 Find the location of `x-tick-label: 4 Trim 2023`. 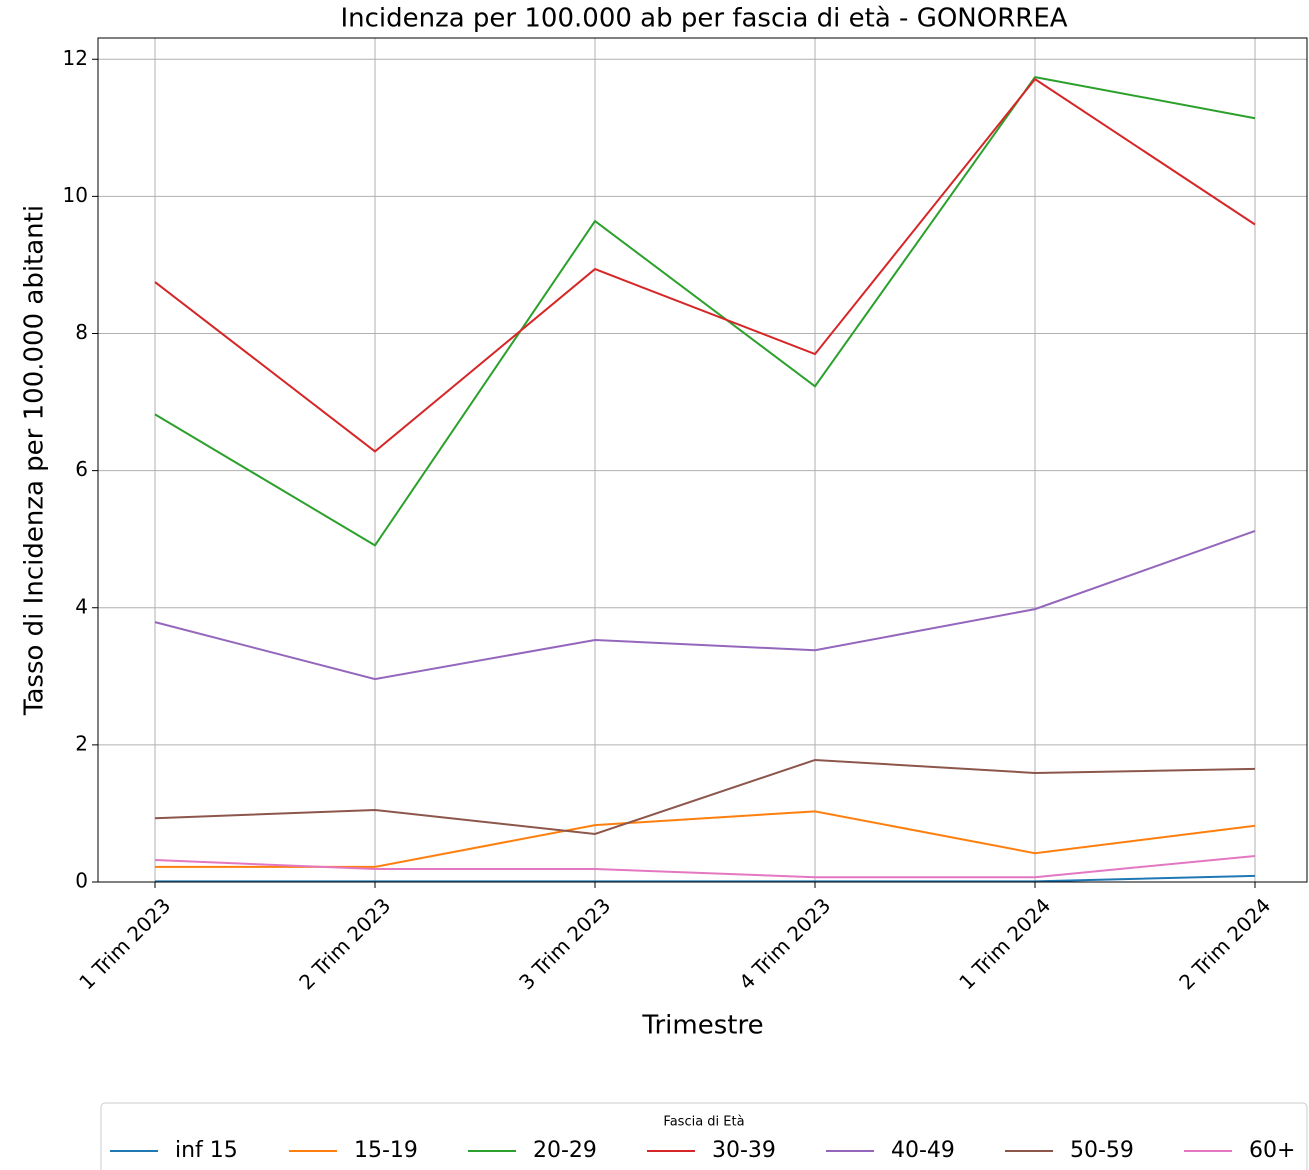

x-tick-label: 4 Trim 2023 is located at coordinates (784, 943).